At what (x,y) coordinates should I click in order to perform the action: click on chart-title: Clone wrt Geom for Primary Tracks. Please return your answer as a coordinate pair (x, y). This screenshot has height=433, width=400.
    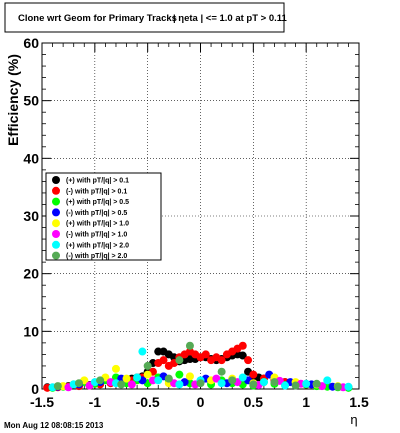
    Looking at the image, I should click on (97, 18).